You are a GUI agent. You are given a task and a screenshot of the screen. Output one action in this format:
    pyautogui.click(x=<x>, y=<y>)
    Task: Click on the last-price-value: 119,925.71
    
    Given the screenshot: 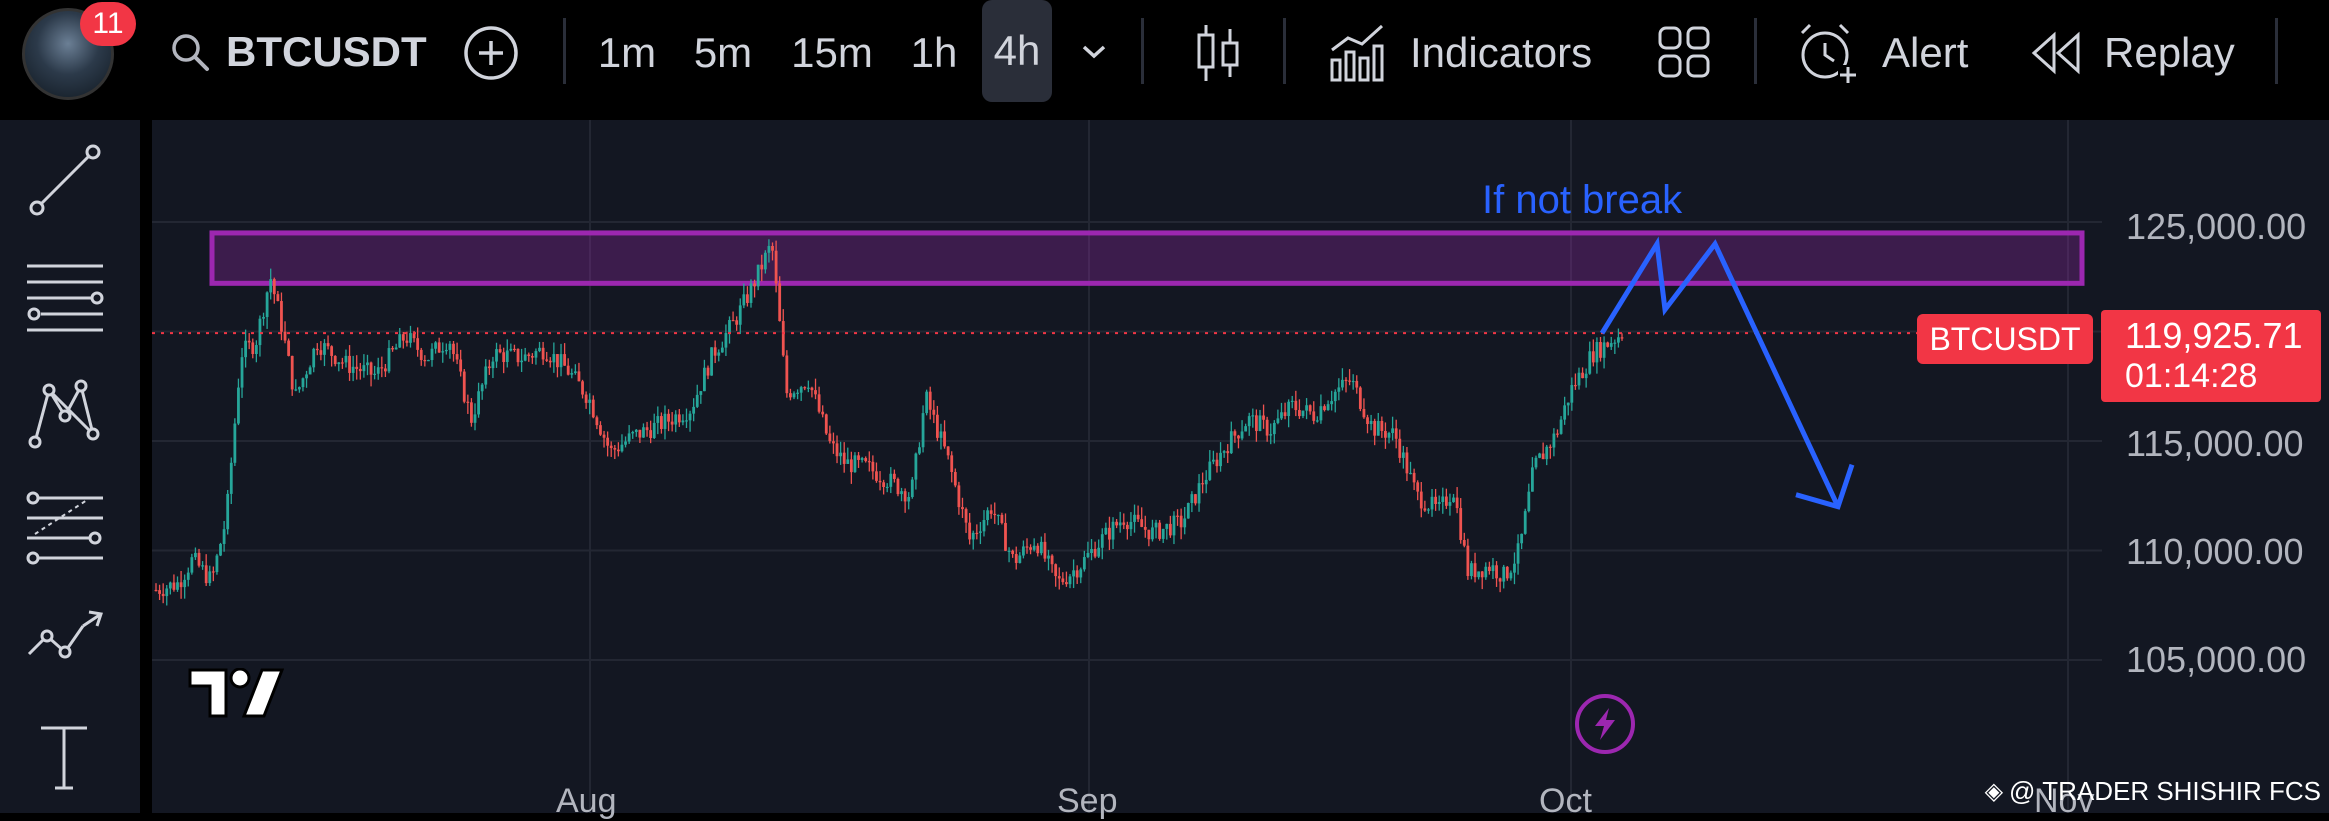 What is the action you would take?
    pyautogui.click(x=2214, y=335)
    